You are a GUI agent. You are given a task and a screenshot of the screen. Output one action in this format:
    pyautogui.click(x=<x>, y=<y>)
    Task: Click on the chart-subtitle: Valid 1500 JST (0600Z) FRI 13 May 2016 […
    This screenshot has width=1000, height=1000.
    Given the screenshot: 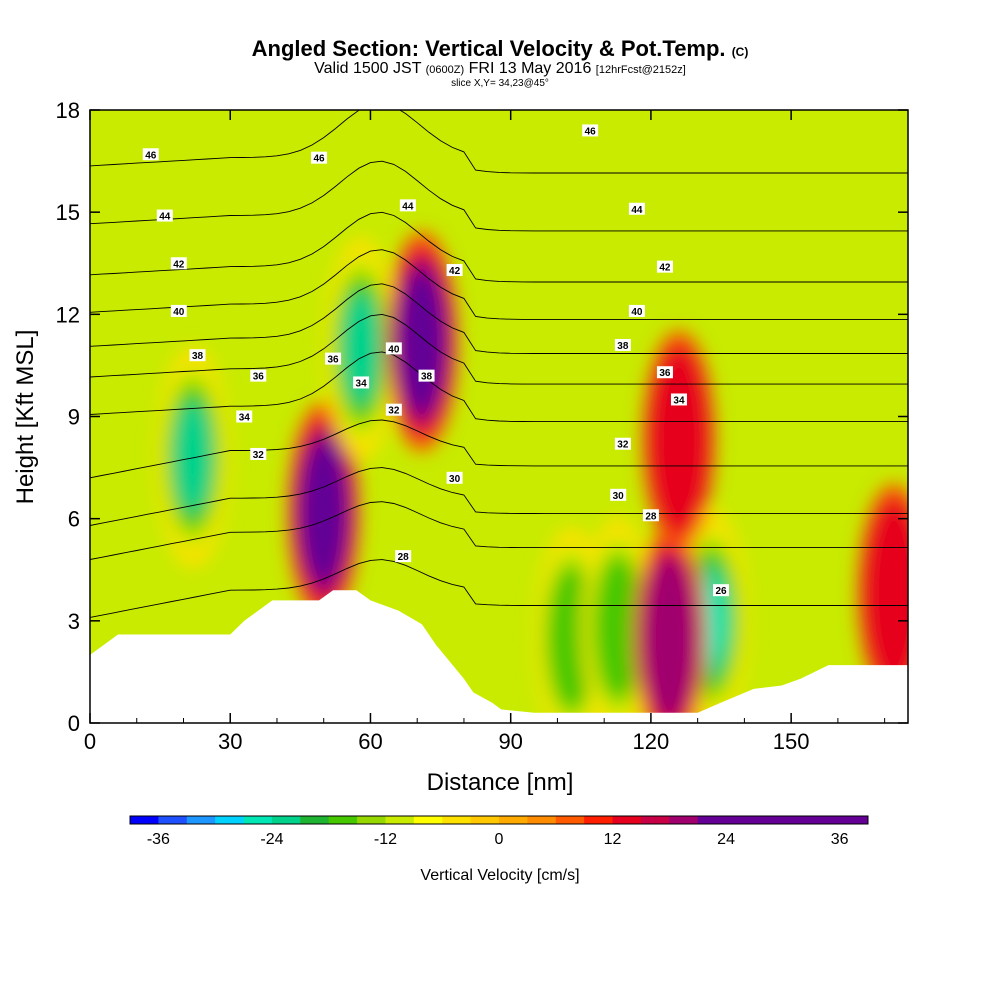 What is the action you would take?
    pyautogui.click(x=500, y=68)
    